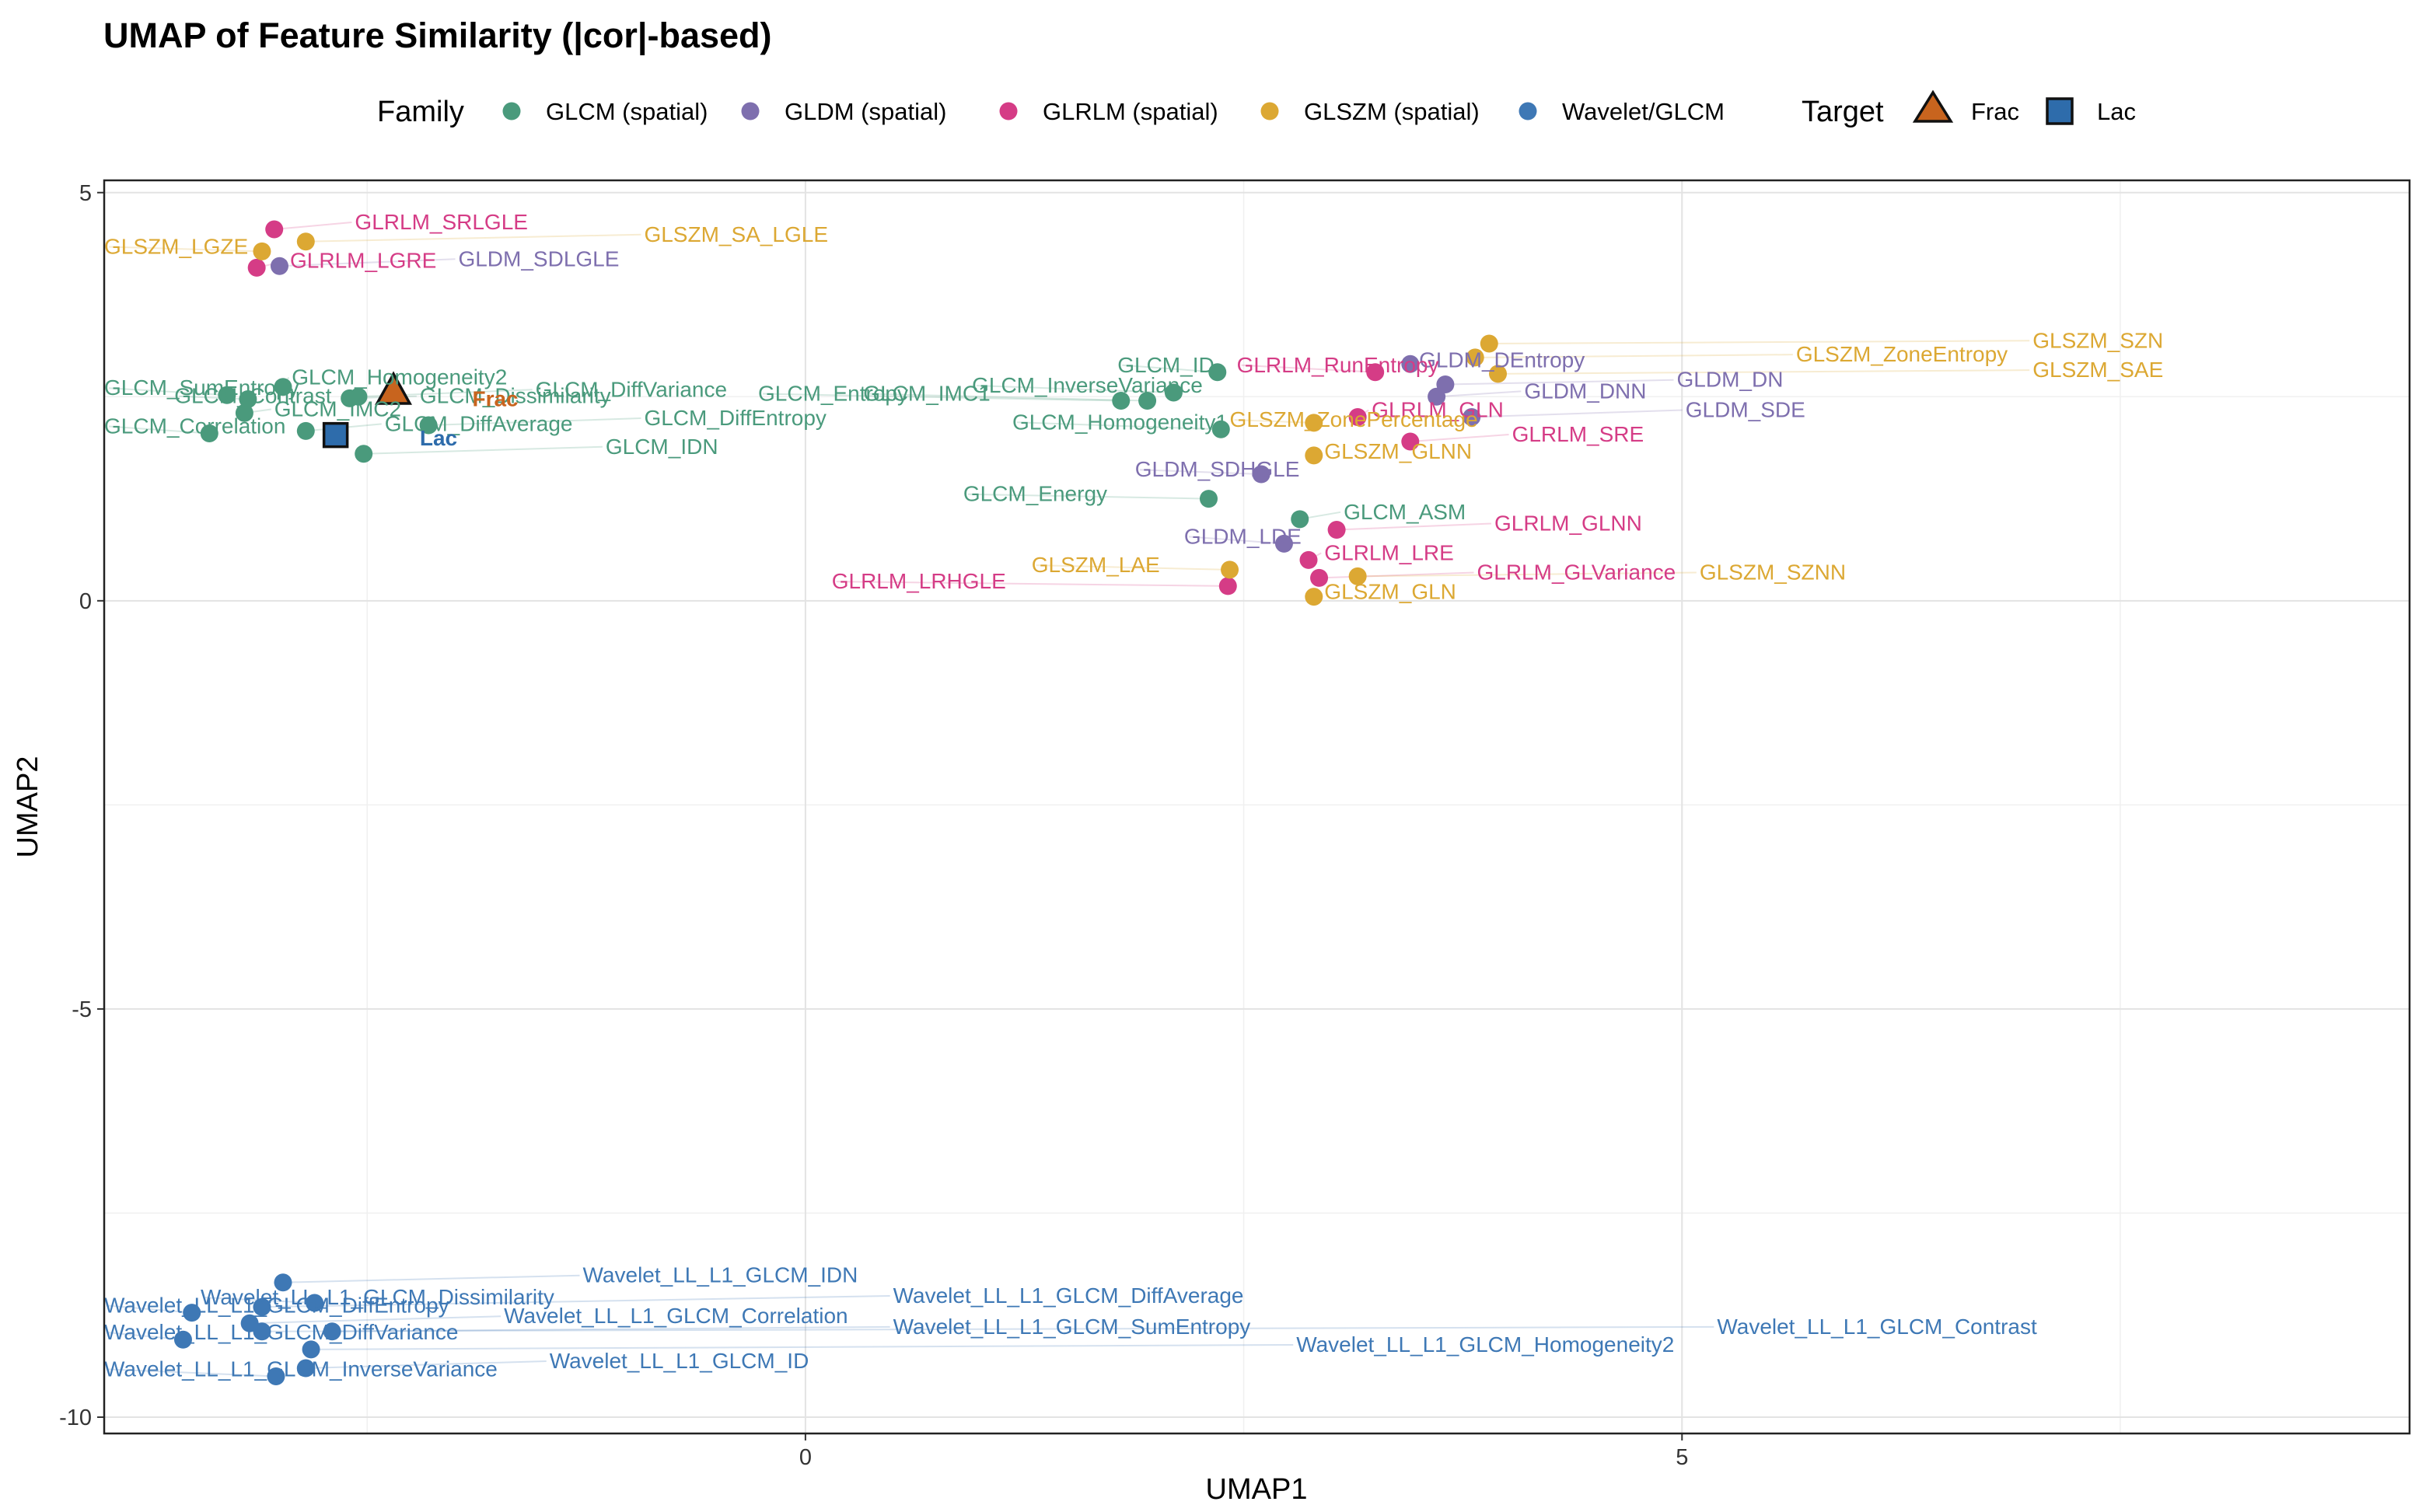 The image size is (2422, 1512). I want to click on label-gldm-sde: GLDM_SDE, so click(1745, 410).